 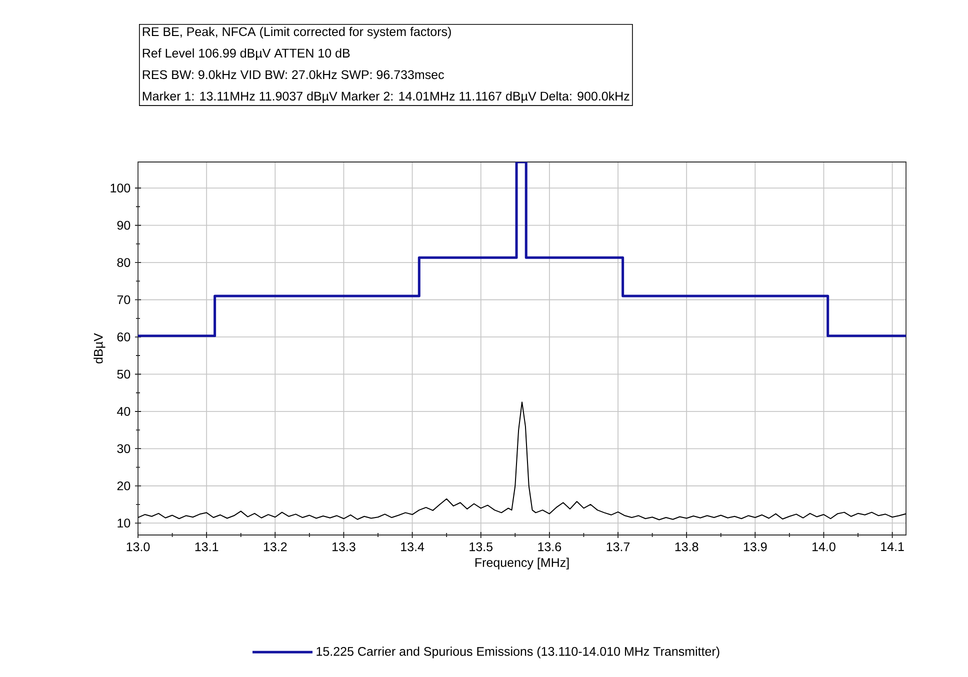 What do you see at coordinates (123, 411) in the screenshot?
I see `y-tick-label: 40` at bounding box center [123, 411].